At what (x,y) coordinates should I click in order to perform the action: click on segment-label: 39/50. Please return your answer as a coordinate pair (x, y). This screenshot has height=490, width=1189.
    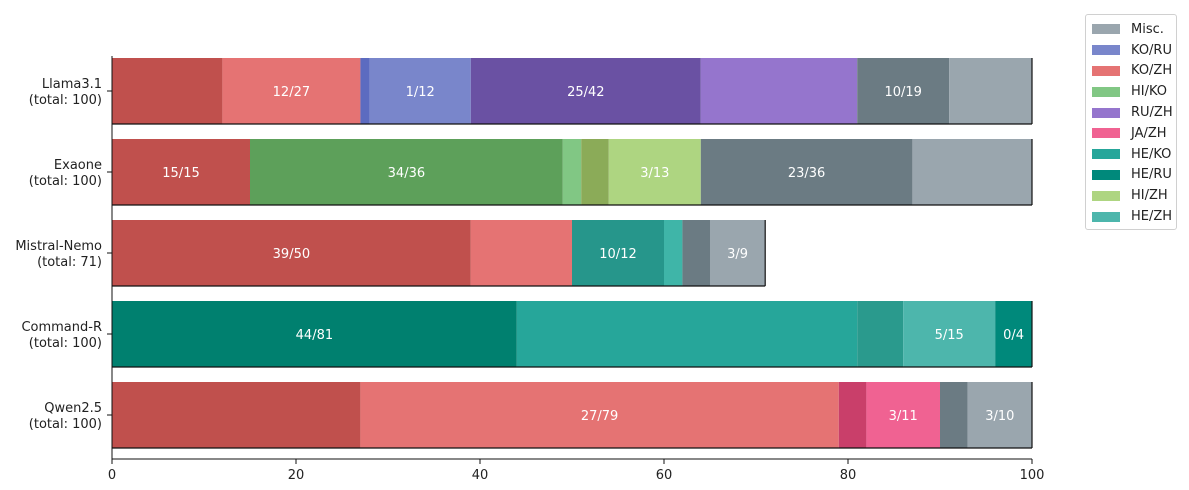
    Looking at the image, I should click on (291, 254).